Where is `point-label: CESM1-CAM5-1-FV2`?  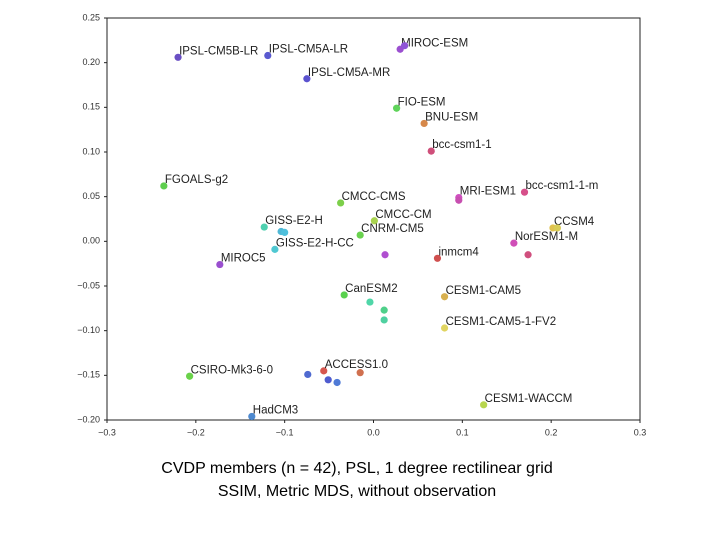 point-label: CESM1-CAM5-1-FV2 is located at coordinates (501, 322).